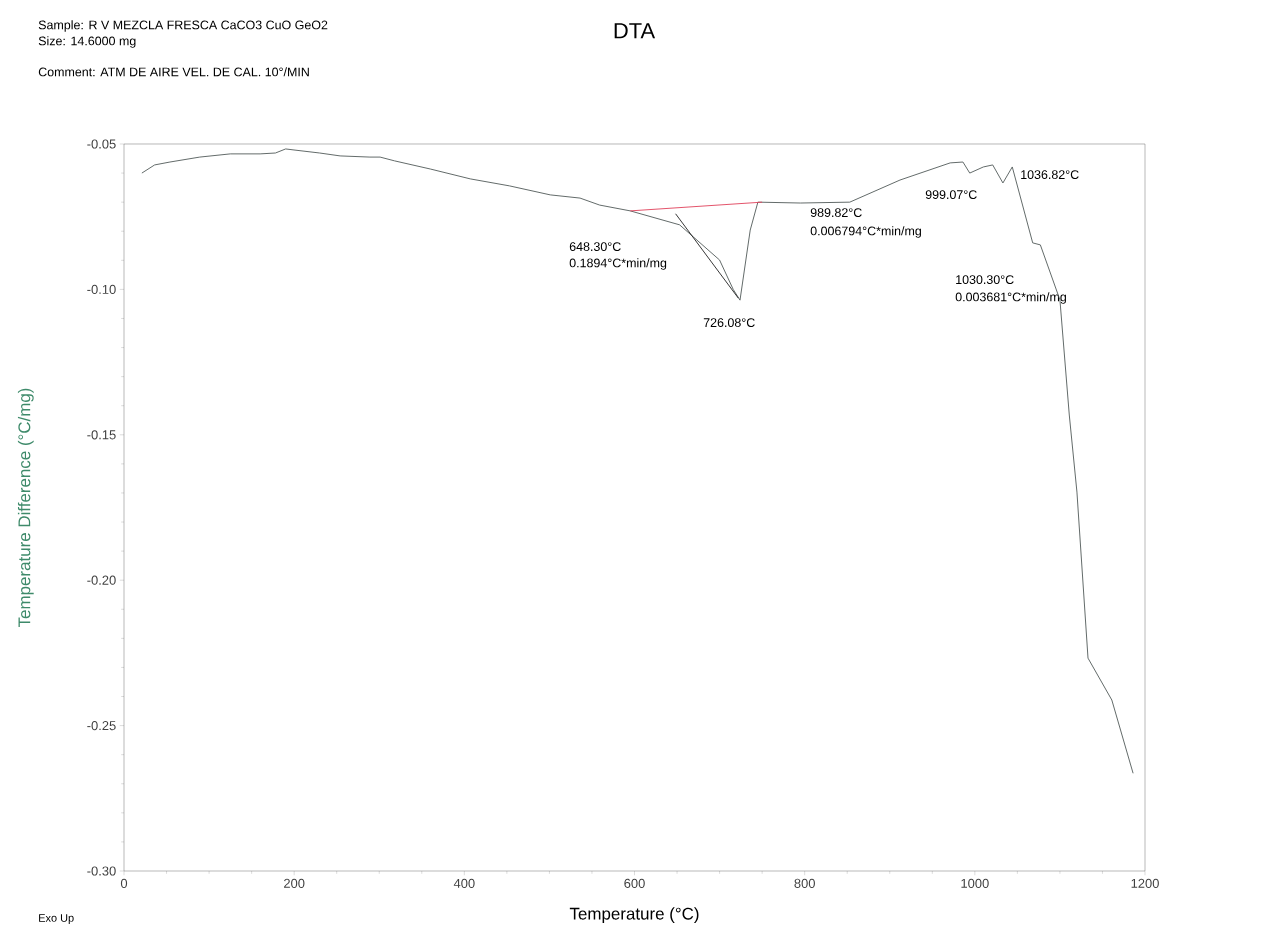 This screenshot has width=1262, height=938. Describe the element at coordinates (101, 871) in the screenshot. I see `y-tick-label: -0.30` at that location.